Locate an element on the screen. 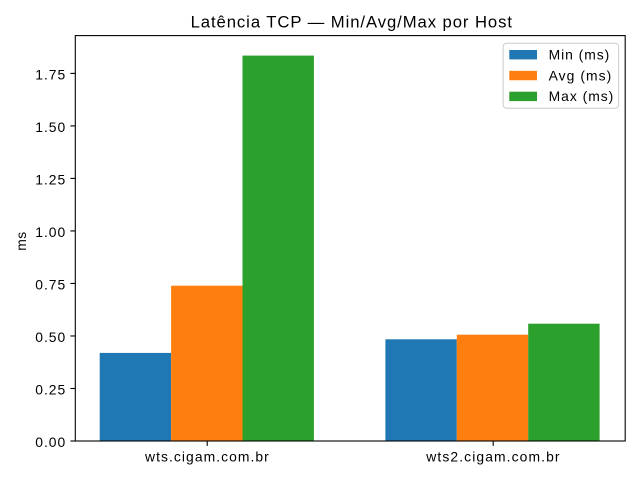 The image size is (640, 480). svg-text: 0.75 is located at coordinates (50, 284).